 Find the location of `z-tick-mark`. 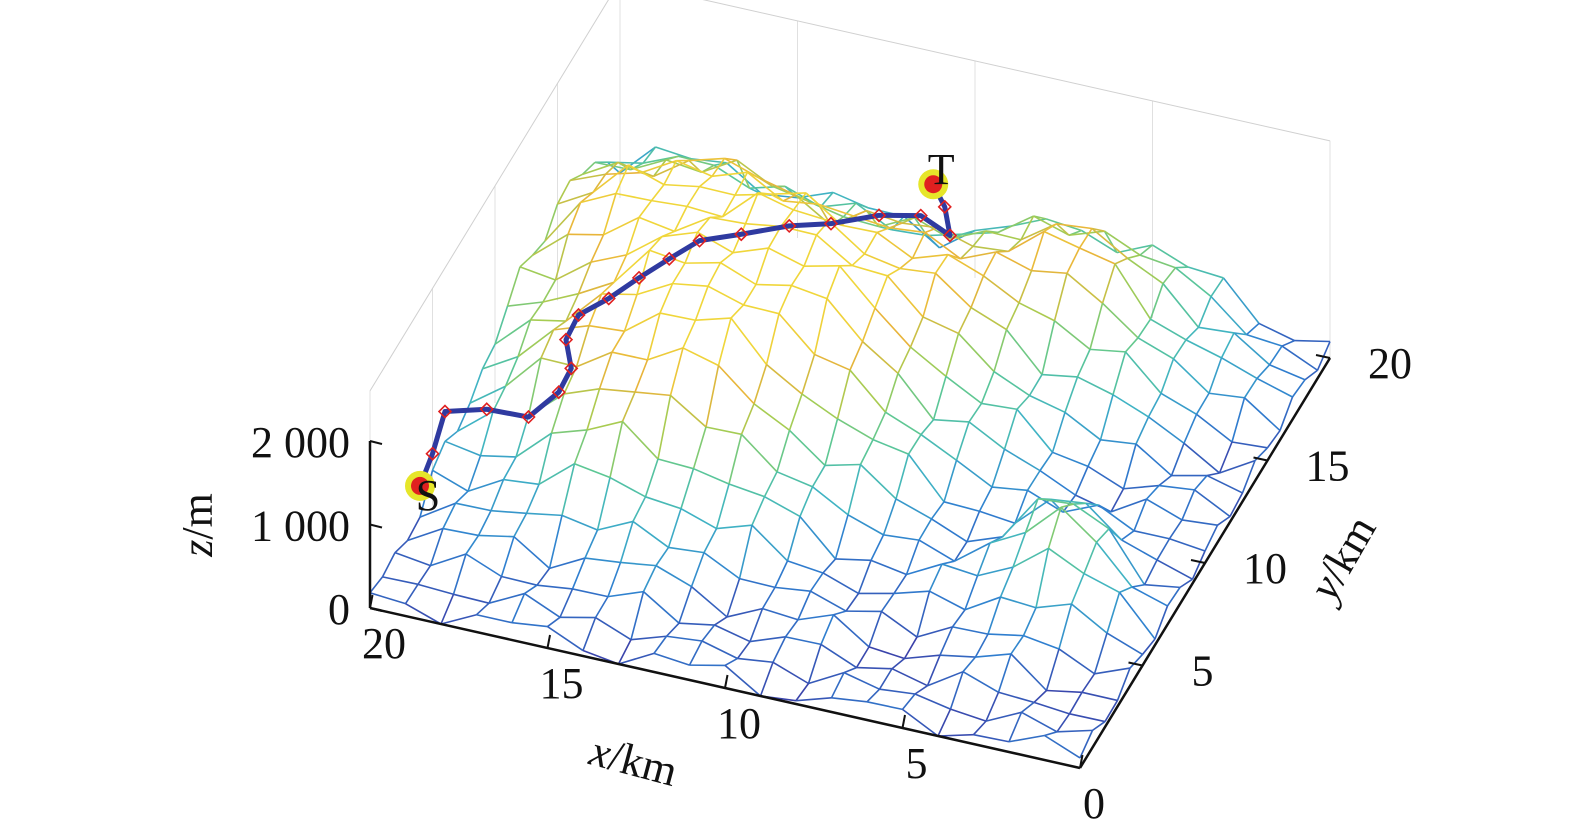

z-tick-mark is located at coordinates (376, 526).